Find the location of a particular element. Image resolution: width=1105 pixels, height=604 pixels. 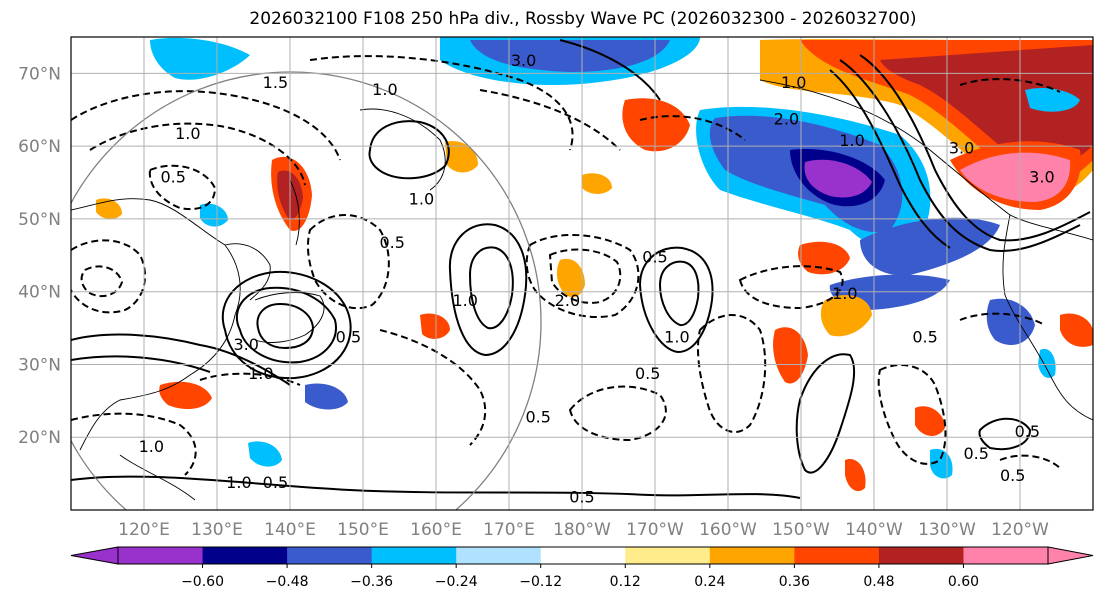

colorbar-frame is located at coordinates (583, 555).